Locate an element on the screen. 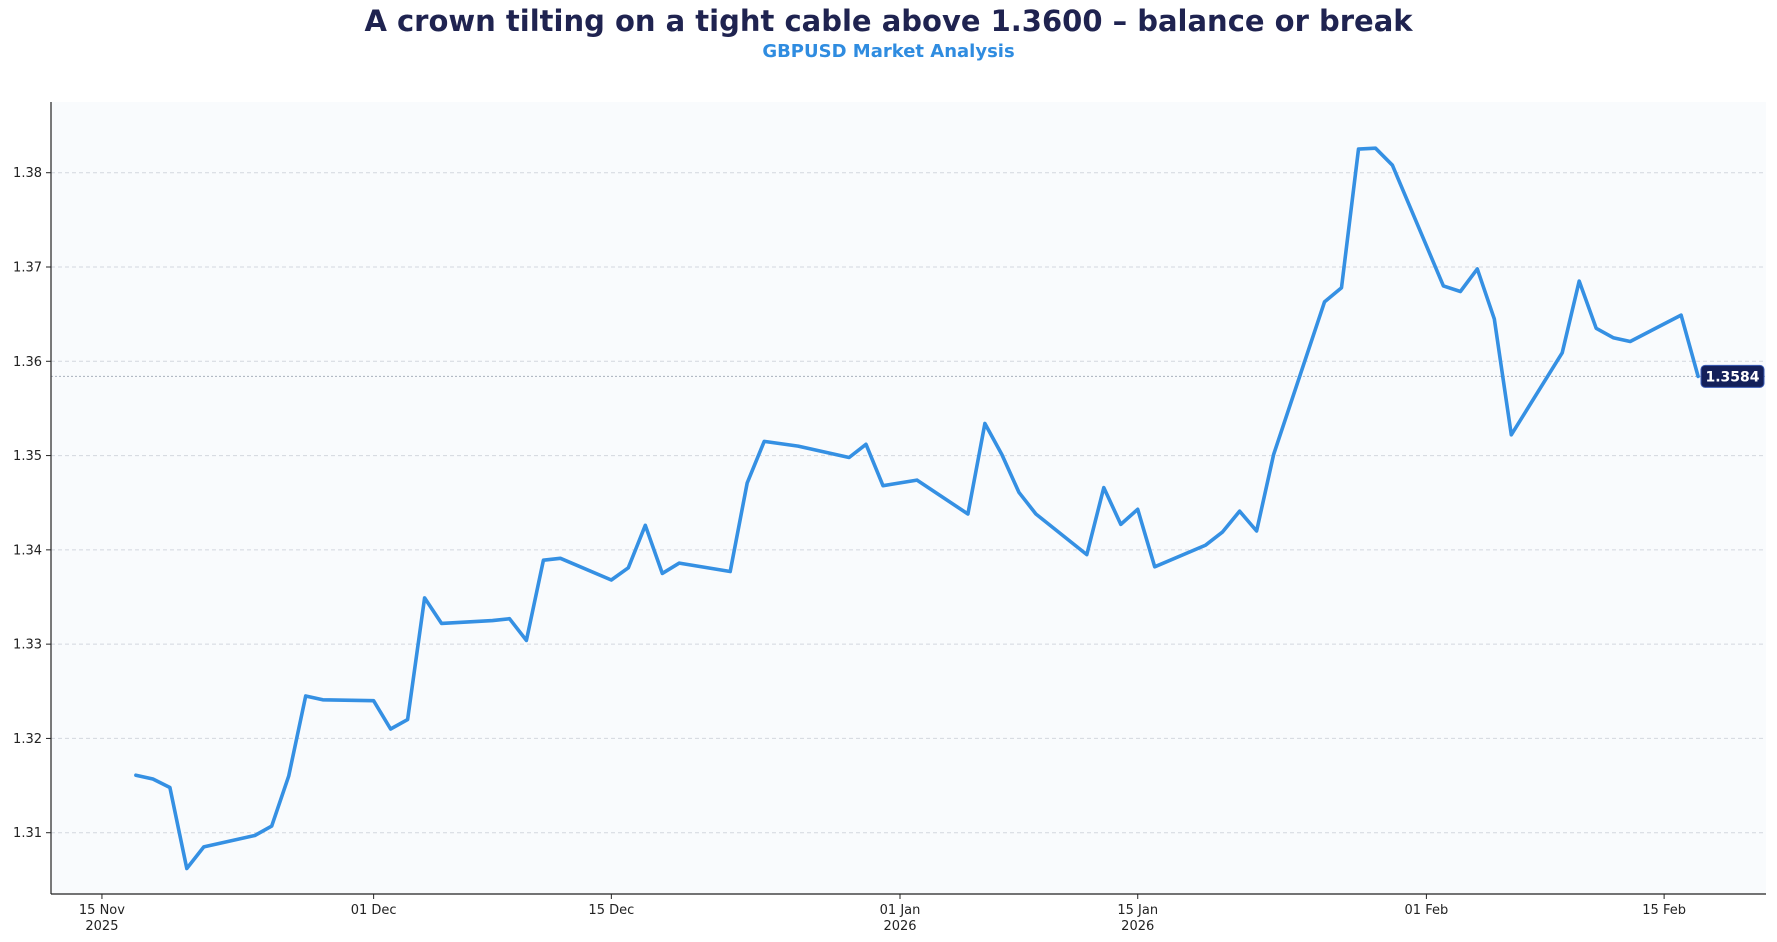 The width and height of the screenshot is (1777, 942). y-tick-label: 1.32 is located at coordinates (27, 739).